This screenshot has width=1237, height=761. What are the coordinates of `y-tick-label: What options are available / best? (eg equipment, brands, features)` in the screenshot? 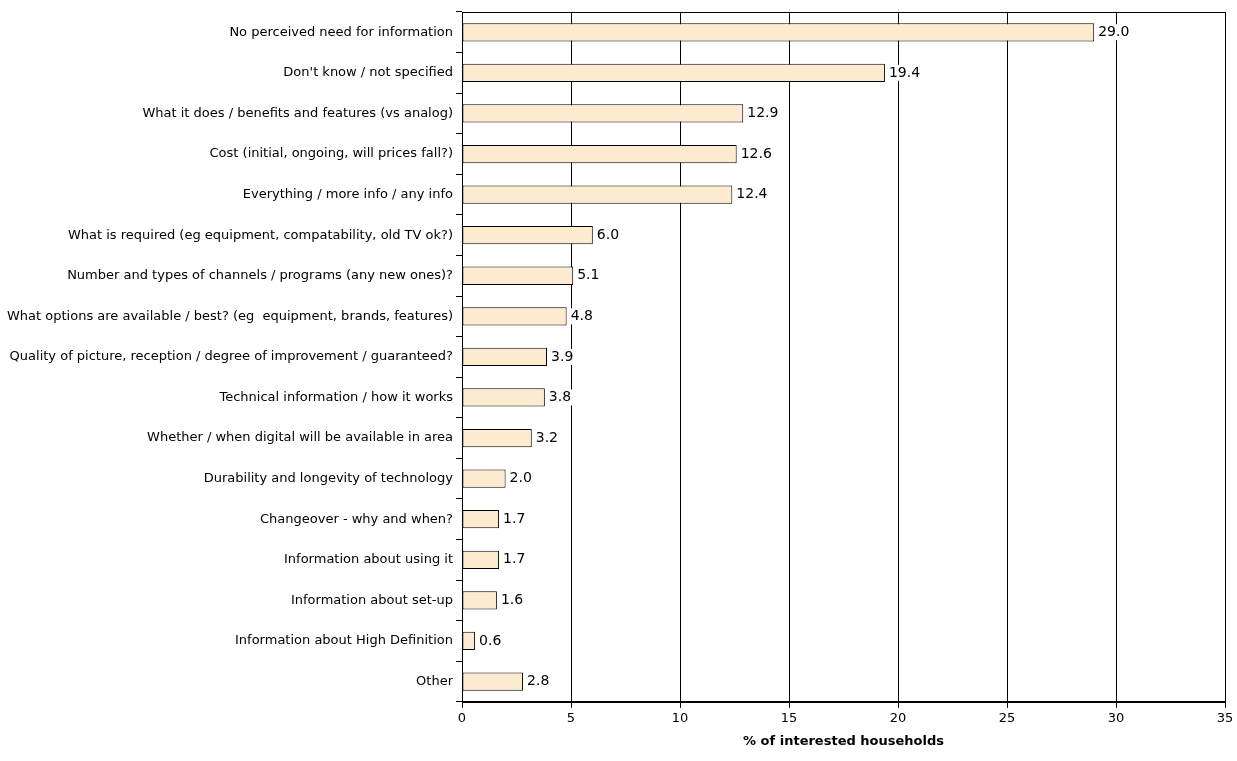 It's located at (230, 315).